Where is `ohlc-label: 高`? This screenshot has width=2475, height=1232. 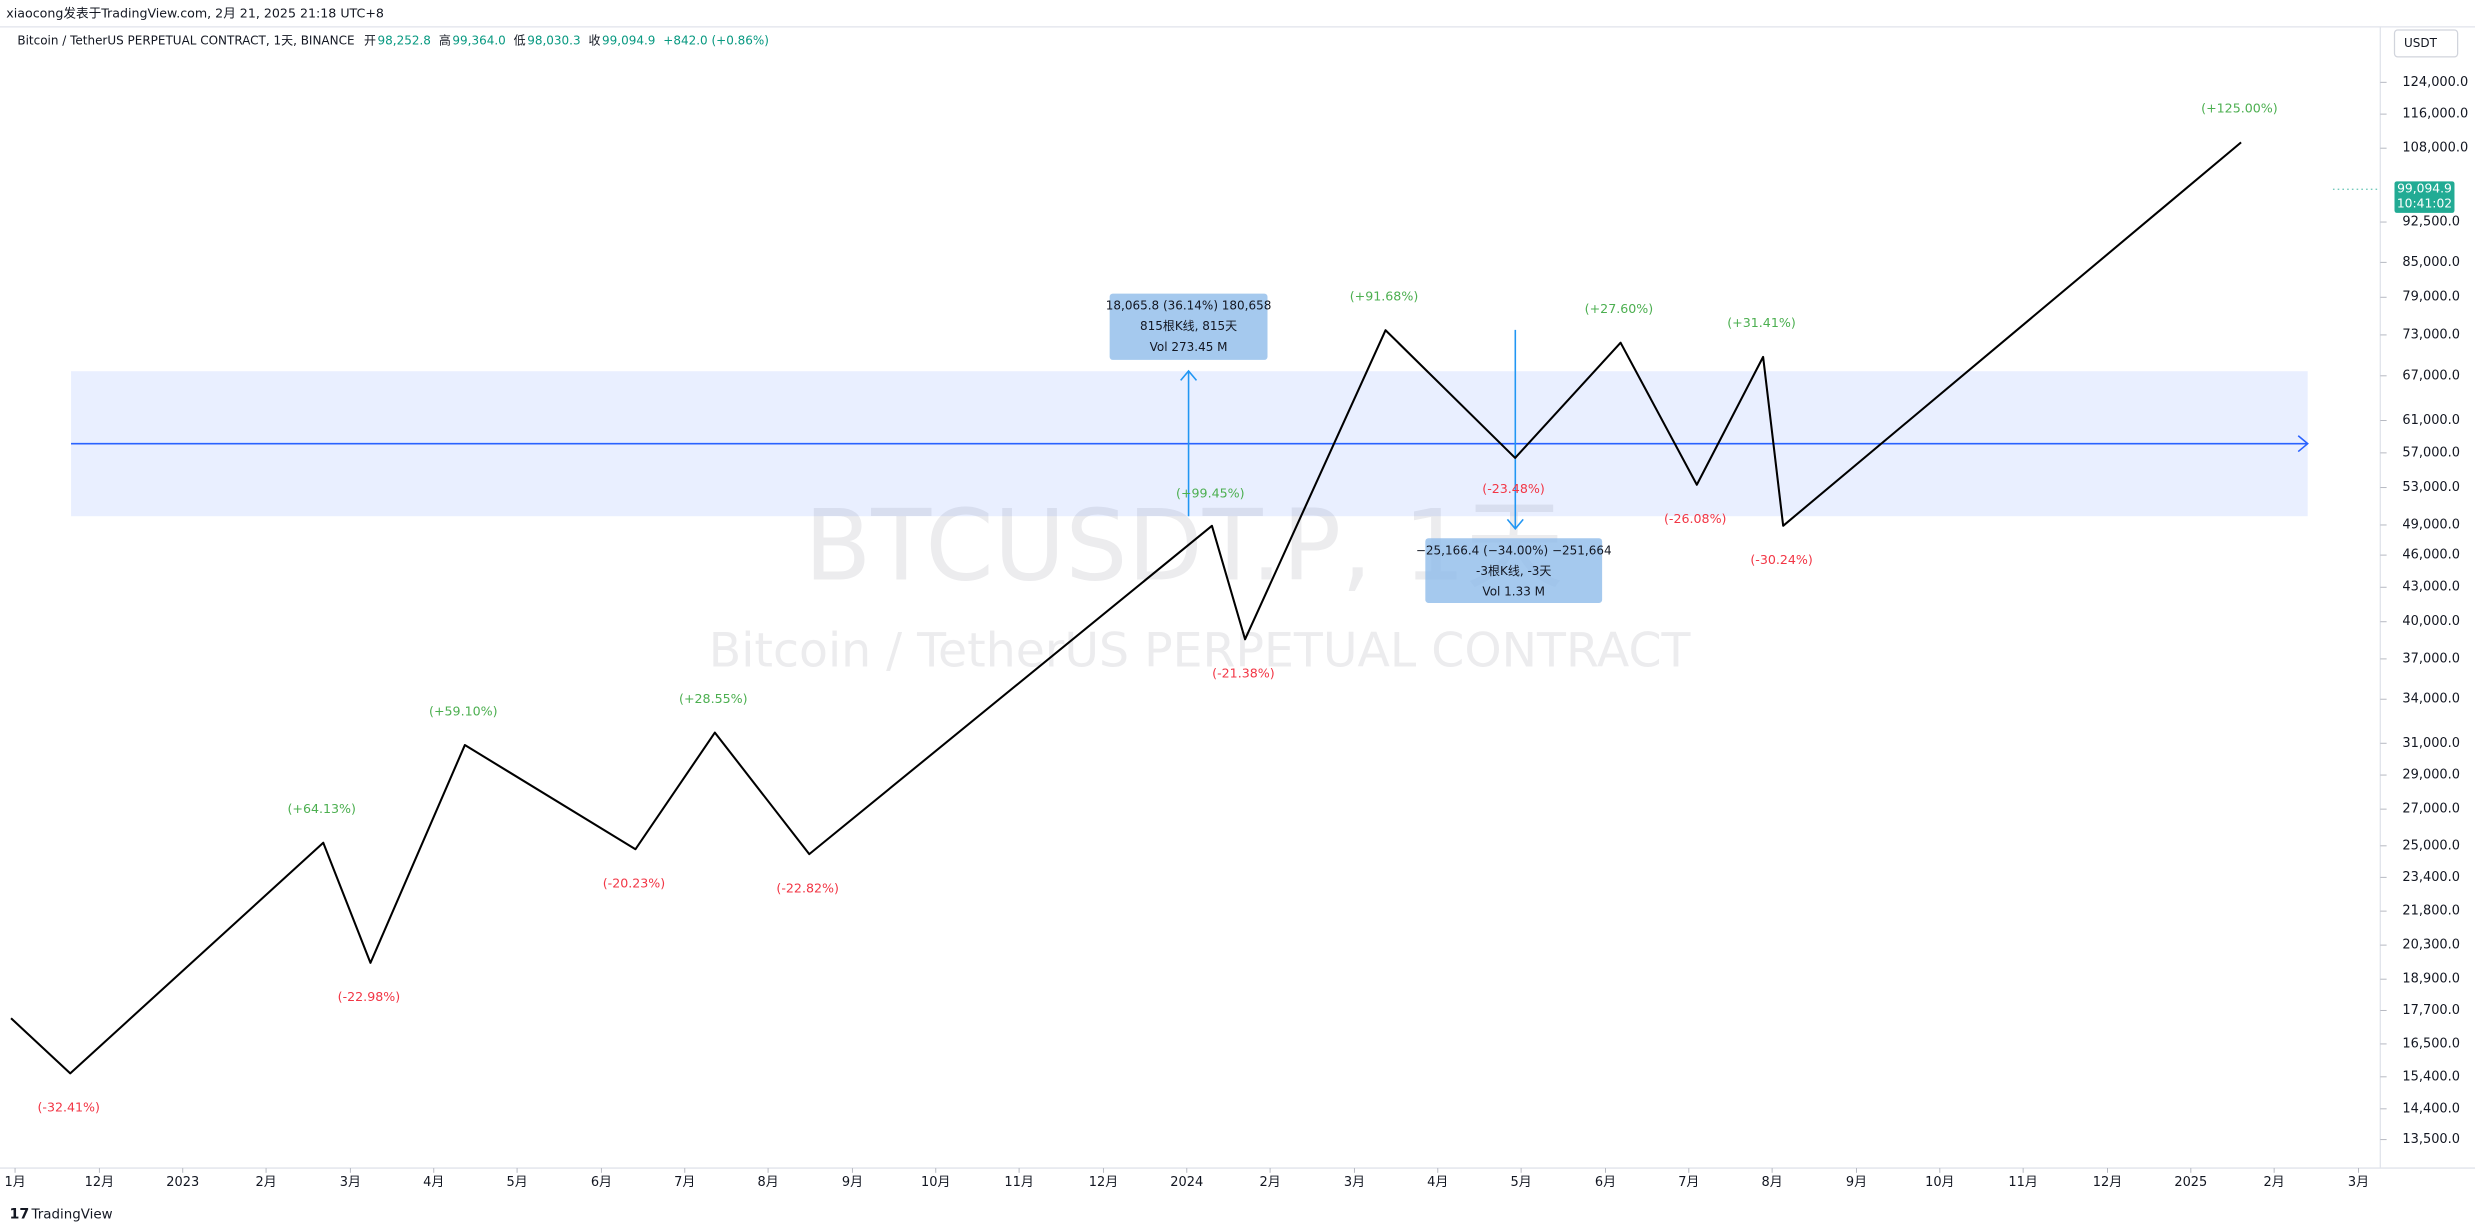 ohlc-label: 高 is located at coordinates (445, 40).